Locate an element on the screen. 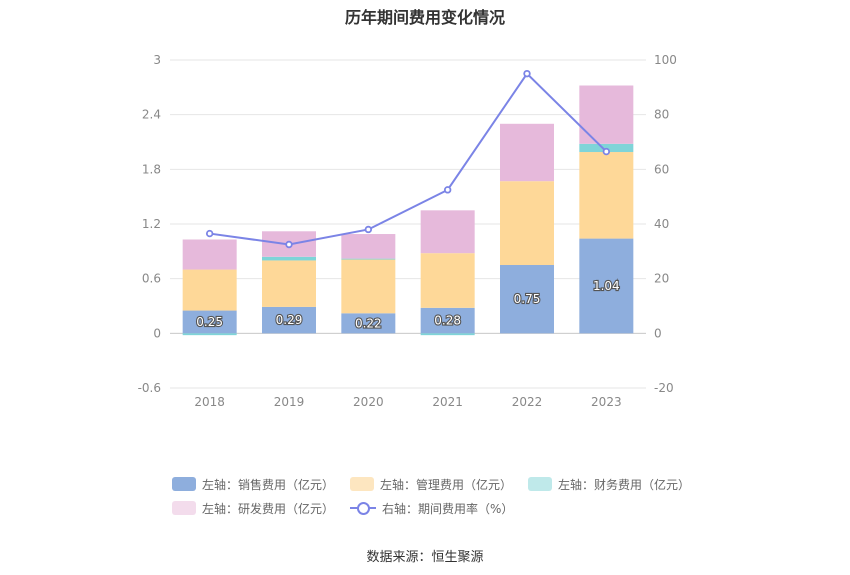 This screenshot has width=850, height=575. legend-label-expense-ratio: 右轴：期间费用率（%） is located at coordinates (448, 508).